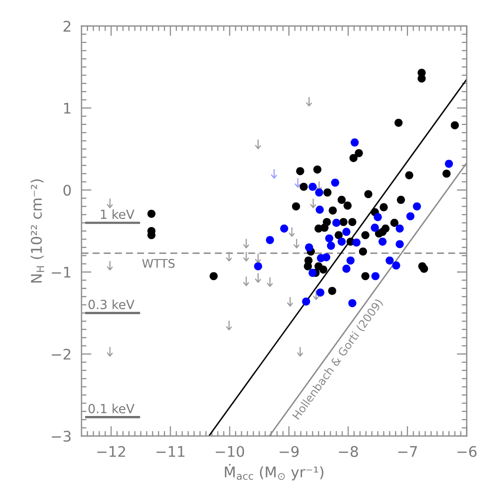 The height and width of the screenshot is (491, 491). Describe the element at coordinates (111, 305) in the screenshot. I see `annotation: 0.3 keV` at that location.